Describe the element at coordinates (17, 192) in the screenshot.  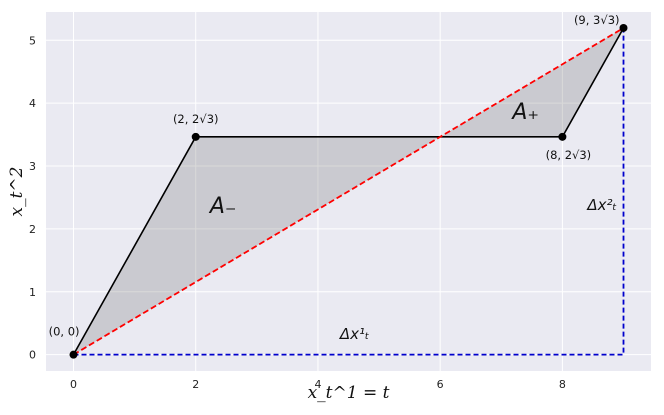
I see `y-axis-label: x_t^2` at that location.